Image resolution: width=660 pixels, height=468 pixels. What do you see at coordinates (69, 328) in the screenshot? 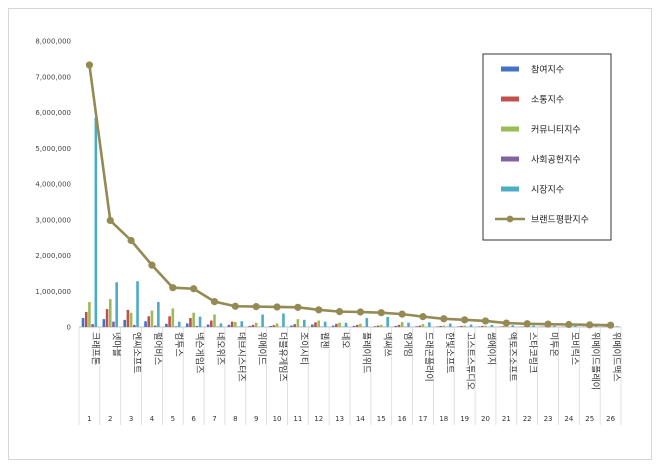
I see `y-tick-label: 0` at bounding box center [69, 328].